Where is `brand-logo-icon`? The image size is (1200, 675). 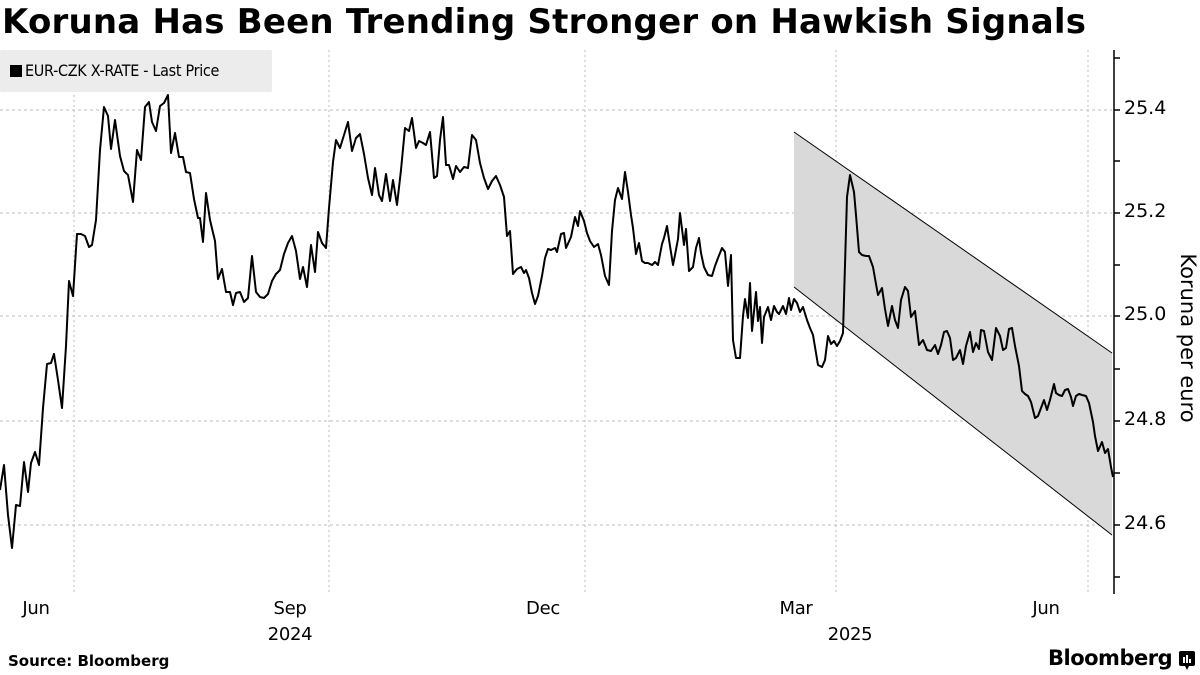
brand-logo-icon is located at coordinates (1187, 660).